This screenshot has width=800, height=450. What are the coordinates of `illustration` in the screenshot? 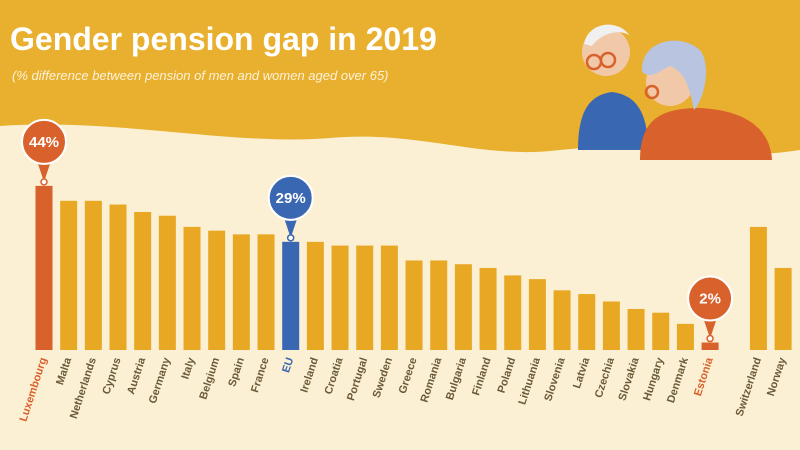 It's located at (675, 92).